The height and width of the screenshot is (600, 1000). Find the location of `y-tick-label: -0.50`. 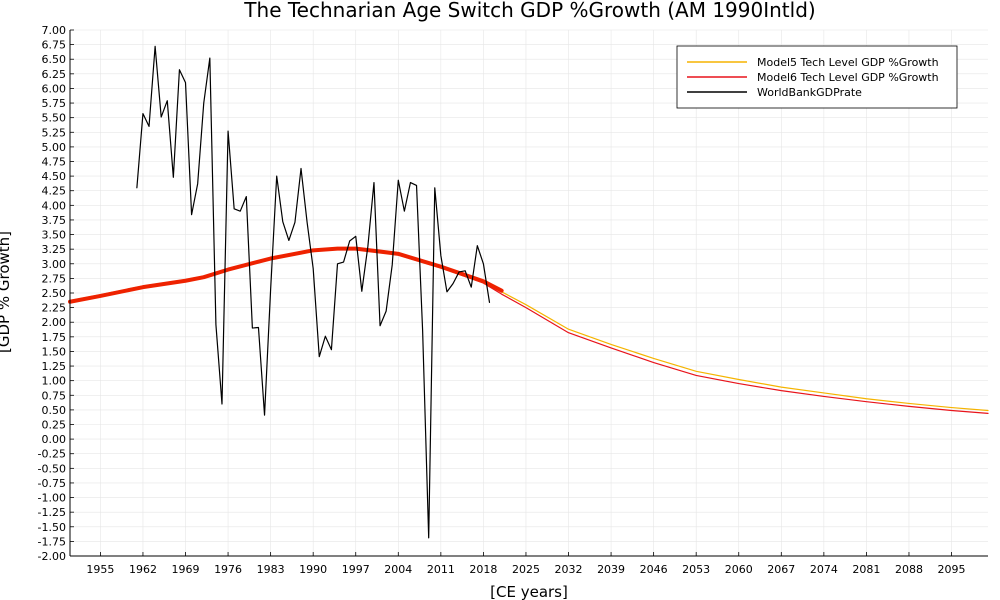

y-tick-label: -0.50 is located at coordinates (52, 468).